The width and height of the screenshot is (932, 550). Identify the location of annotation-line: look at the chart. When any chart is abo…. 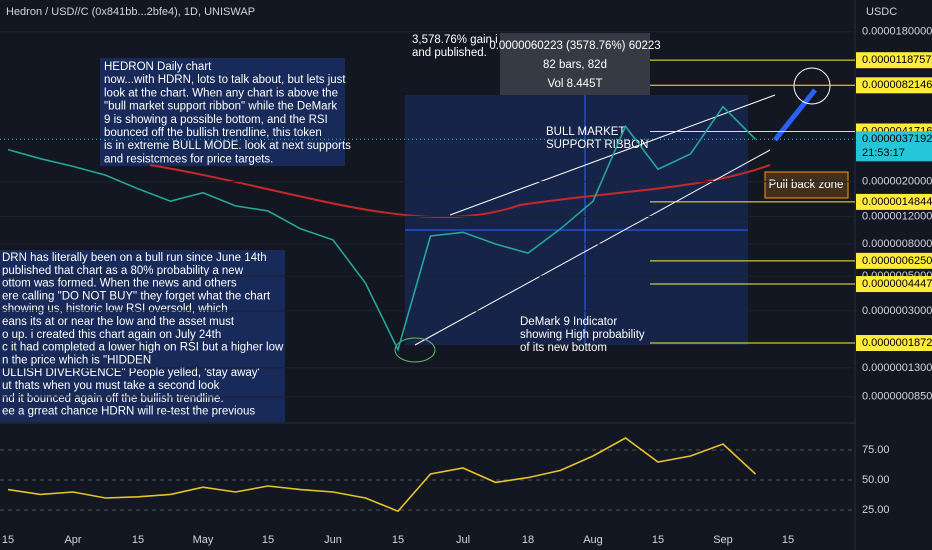
(221, 93).